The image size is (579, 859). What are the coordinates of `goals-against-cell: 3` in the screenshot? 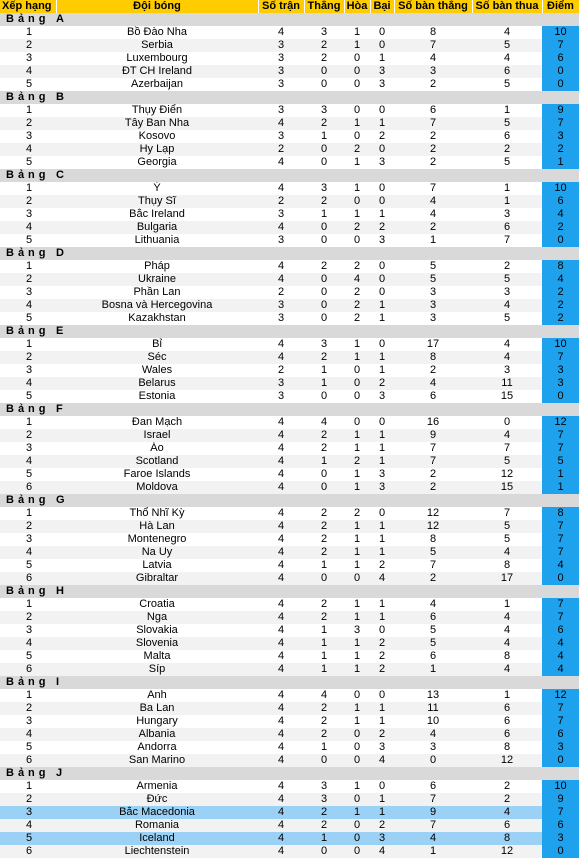 It's located at (507, 214).